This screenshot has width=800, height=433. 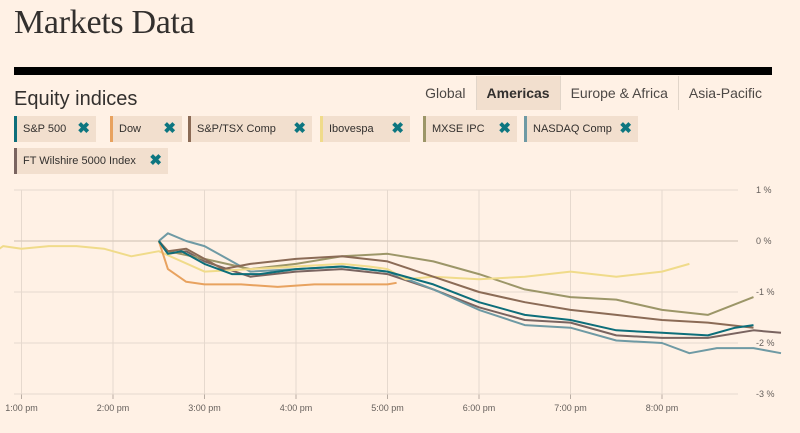 I want to click on chip-label: S&P 500, so click(x=45, y=129).